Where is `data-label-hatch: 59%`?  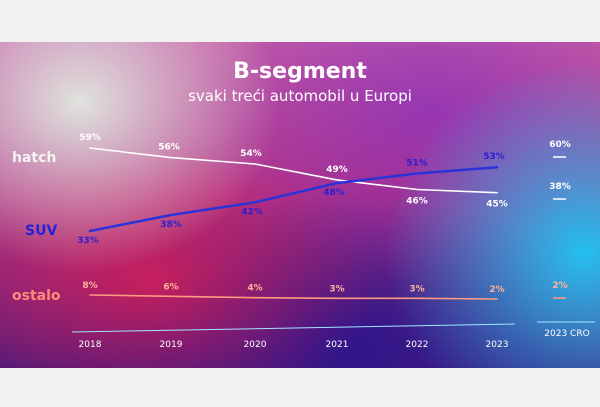 data-label-hatch: 59% is located at coordinates (90, 138).